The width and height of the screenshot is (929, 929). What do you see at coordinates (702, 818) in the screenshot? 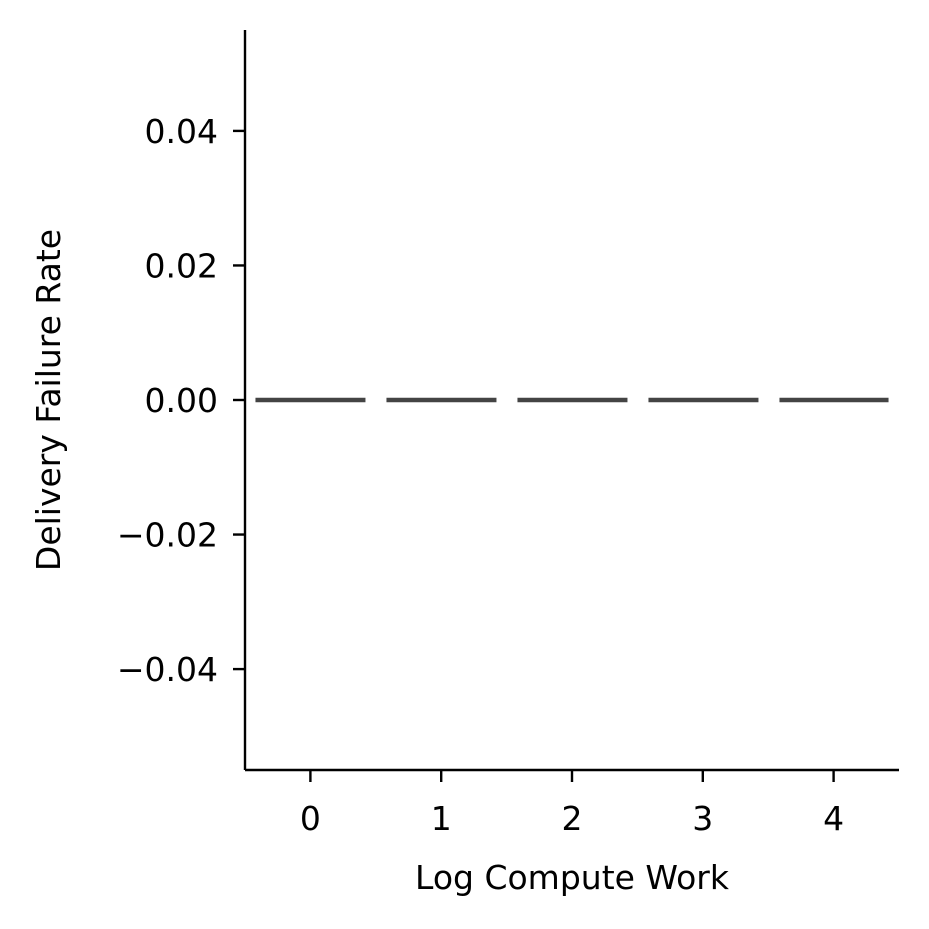
I see `x-tick-label: 3` at bounding box center [702, 818].